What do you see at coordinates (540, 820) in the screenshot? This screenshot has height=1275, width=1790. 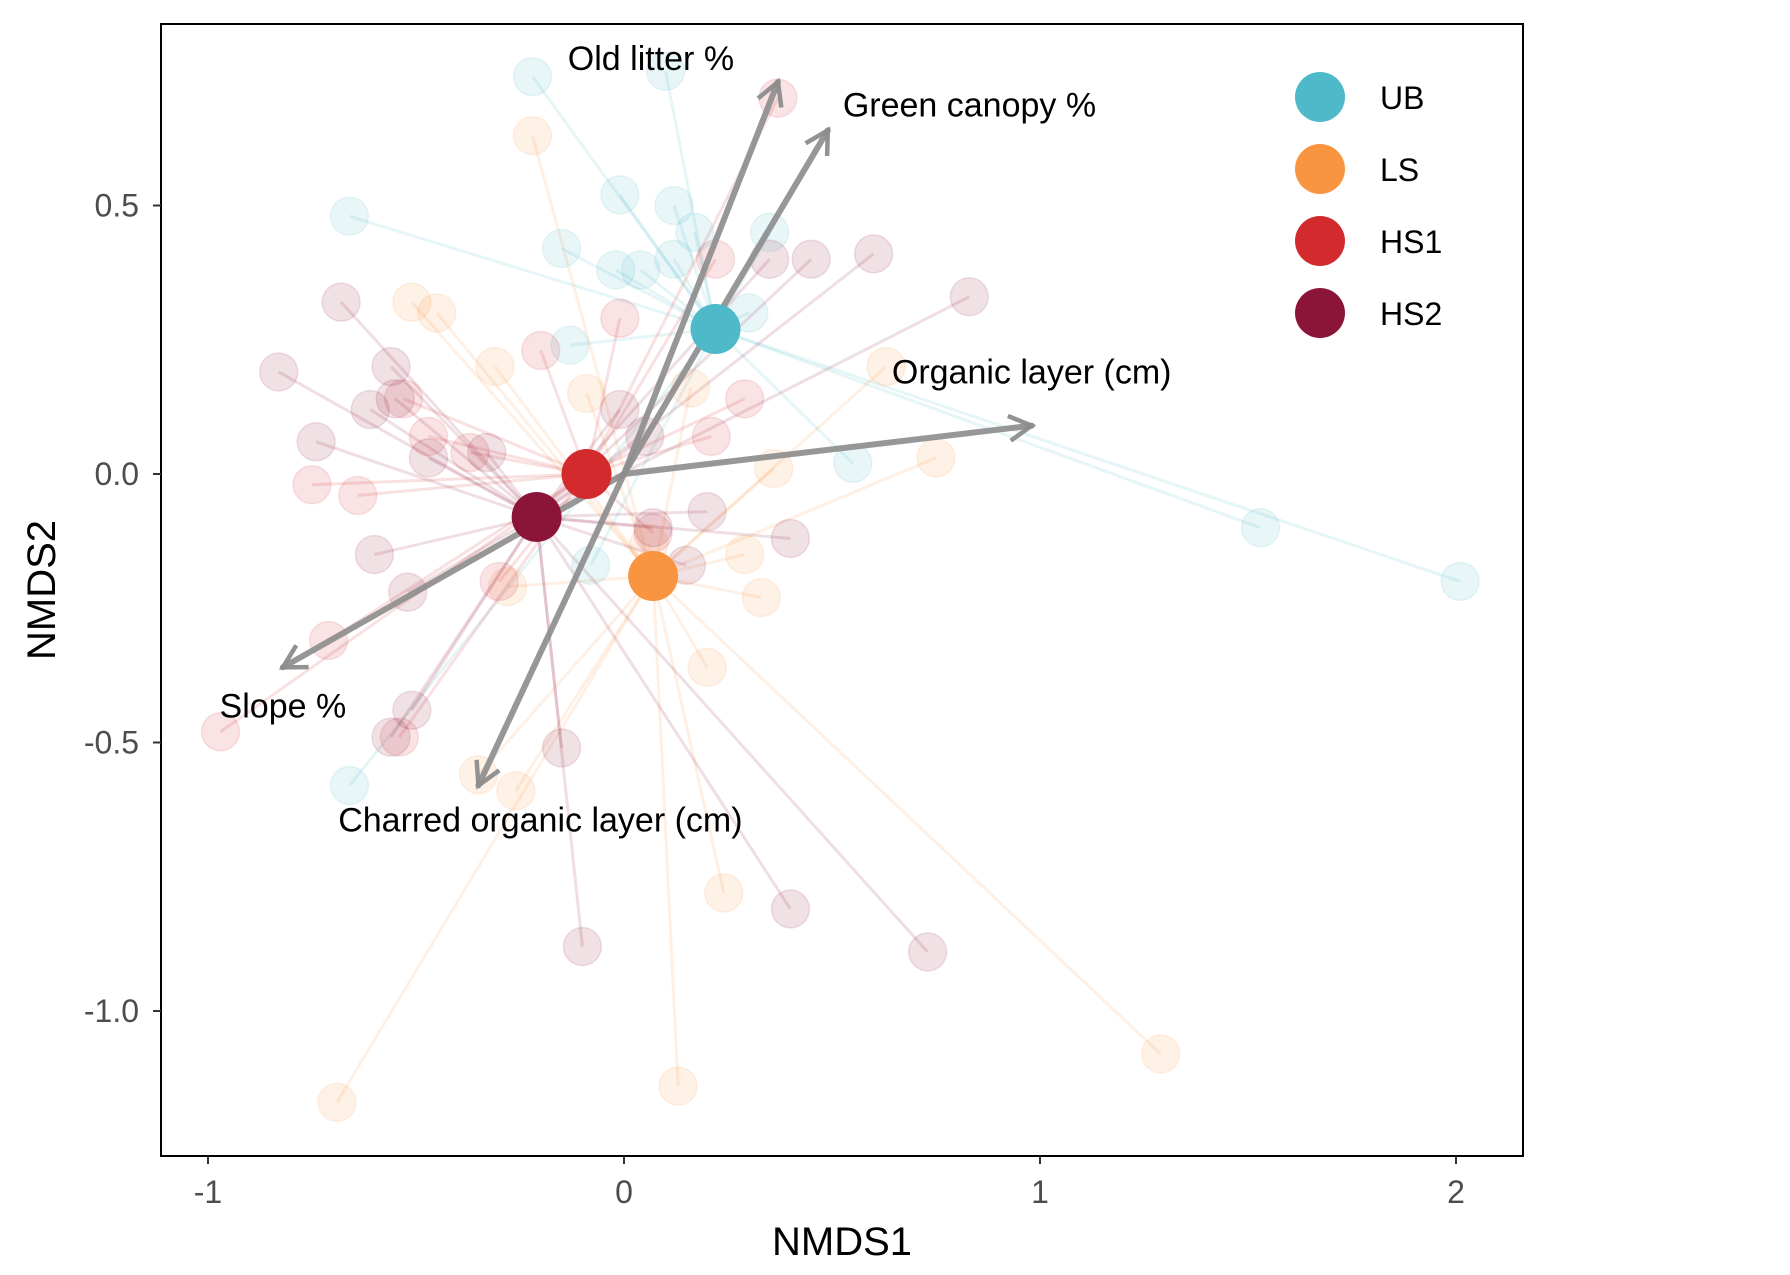 I see `vector-label-charred-organic-layer-cm: Charred organic layer (cm)` at bounding box center [540, 820].